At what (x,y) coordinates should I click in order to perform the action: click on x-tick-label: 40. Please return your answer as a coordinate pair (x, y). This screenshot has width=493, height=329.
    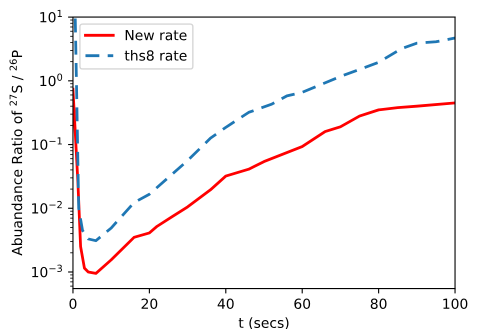
    Looking at the image, I should click on (226, 304).